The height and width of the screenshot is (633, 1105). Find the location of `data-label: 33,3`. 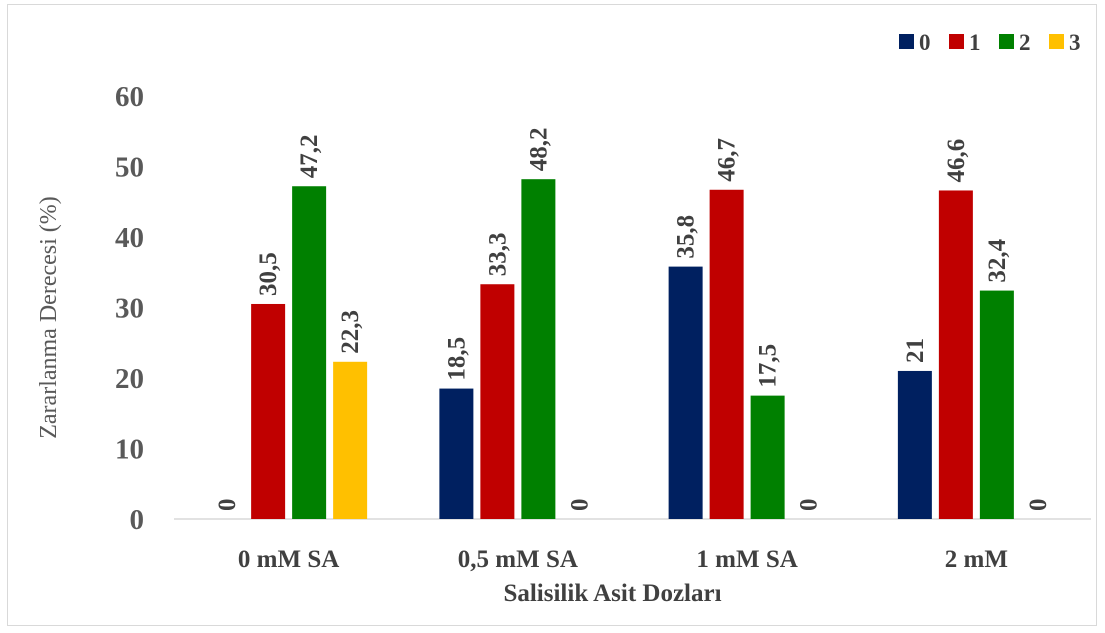

data-label: 33,3 is located at coordinates (497, 254).